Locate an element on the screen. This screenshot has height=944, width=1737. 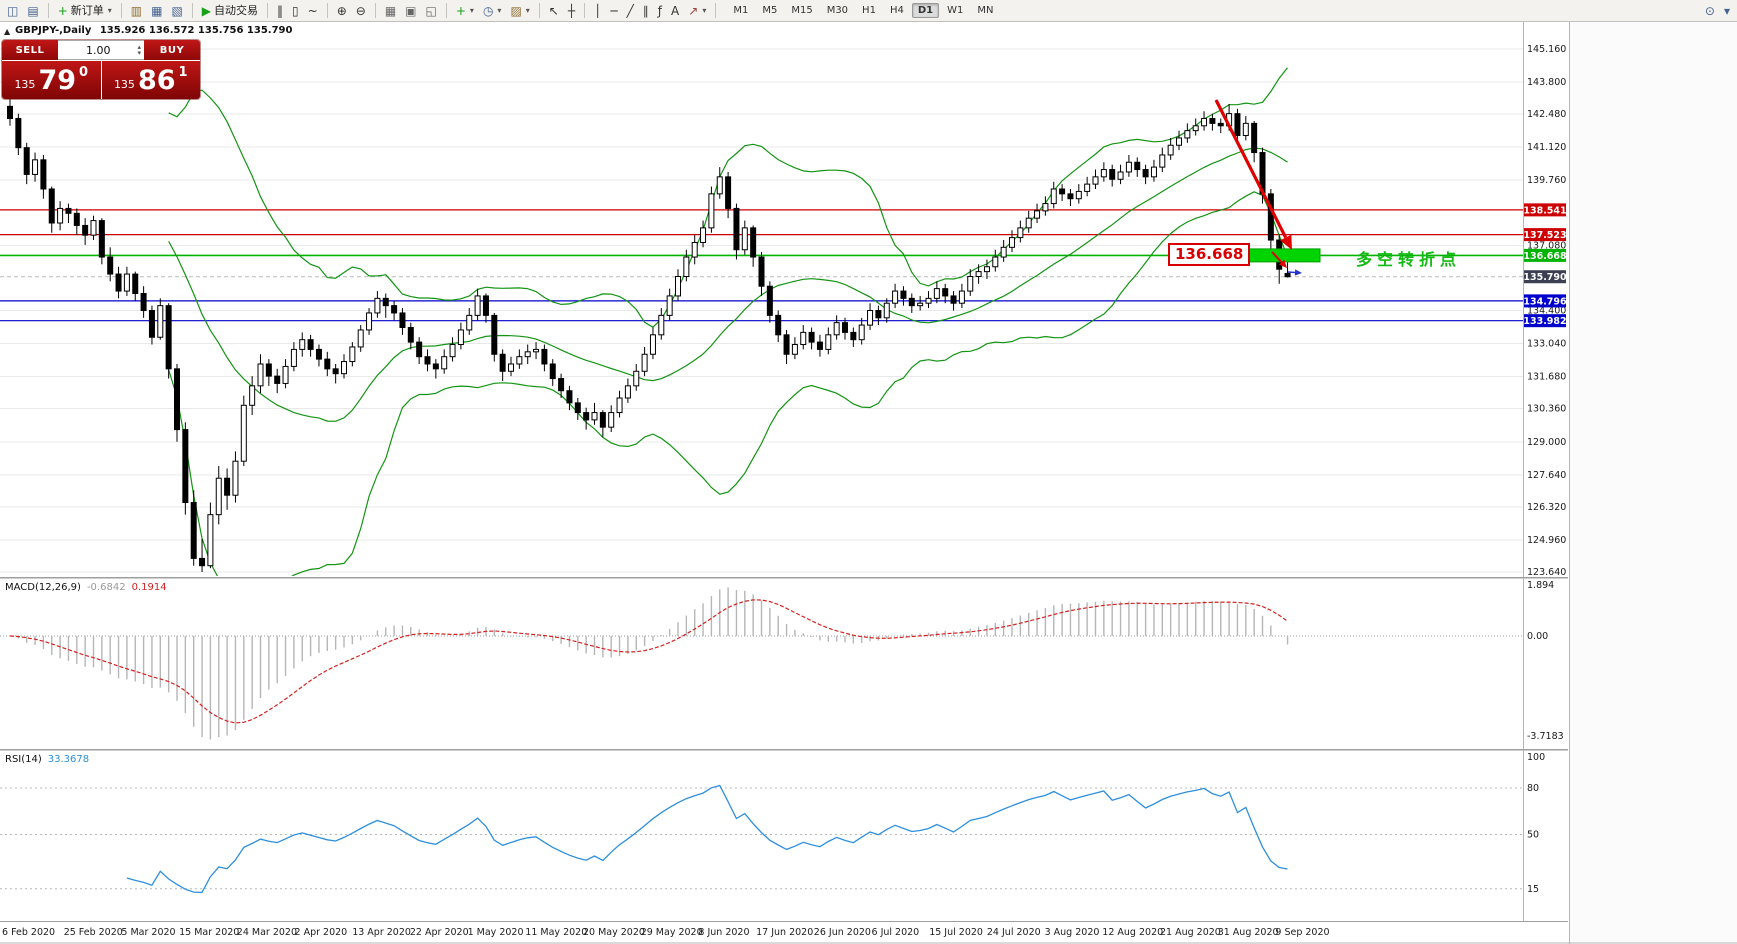
sell-price-pips: 79 is located at coordinates (57, 80).